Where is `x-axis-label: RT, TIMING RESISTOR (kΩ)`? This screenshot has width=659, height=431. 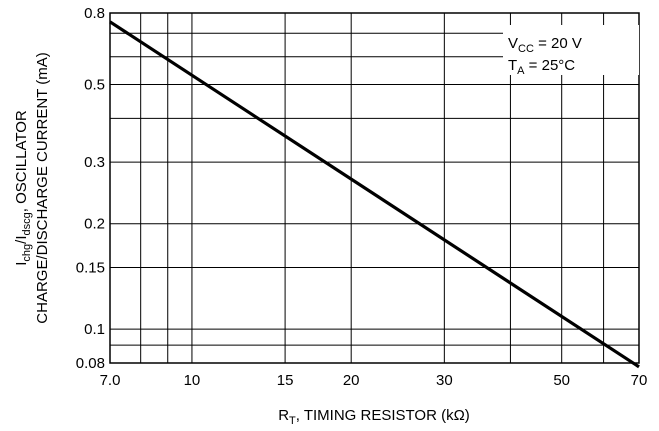 x-axis-label: RT, TIMING RESISTOR (kΩ) is located at coordinates (374, 417).